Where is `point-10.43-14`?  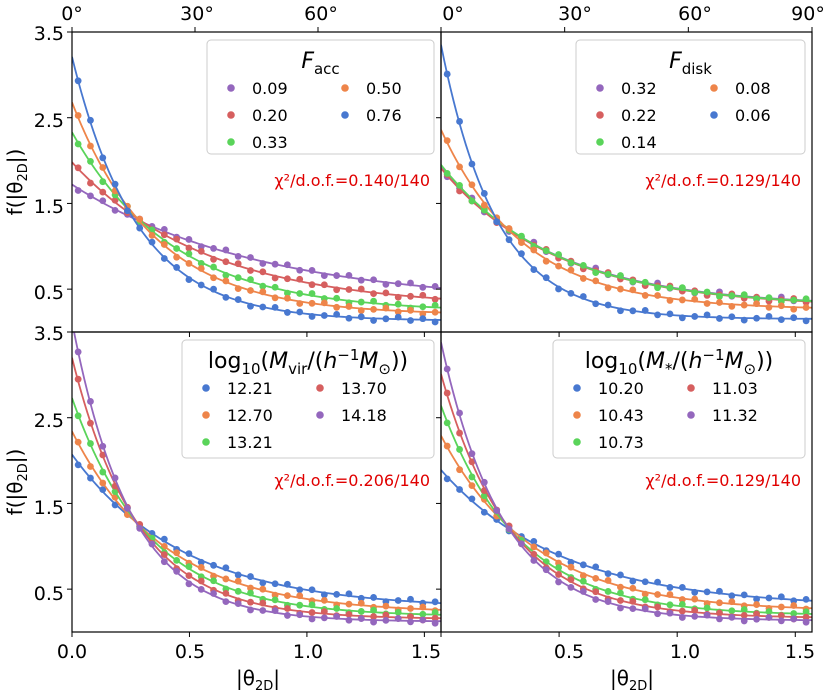
point-10.43-14 is located at coordinates (620, 587).